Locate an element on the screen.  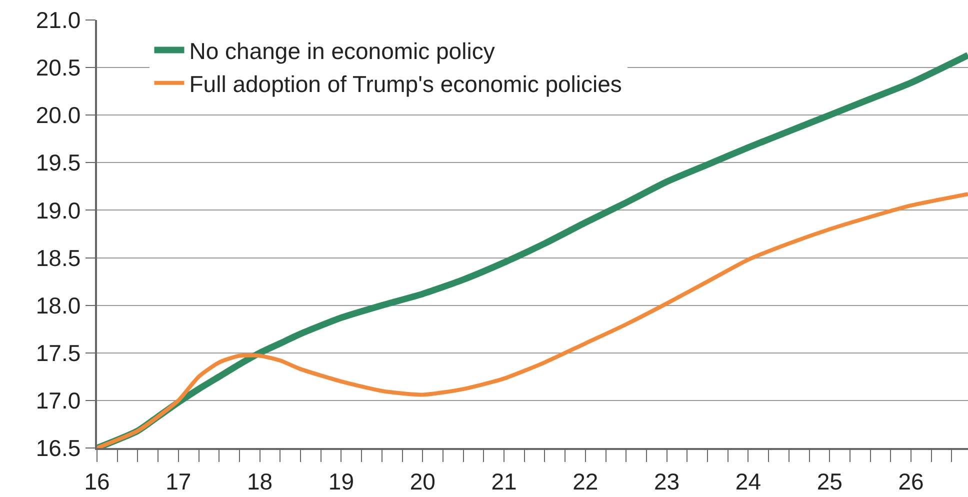
y-tick-label: 18.0 is located at coordinates (58, 305).